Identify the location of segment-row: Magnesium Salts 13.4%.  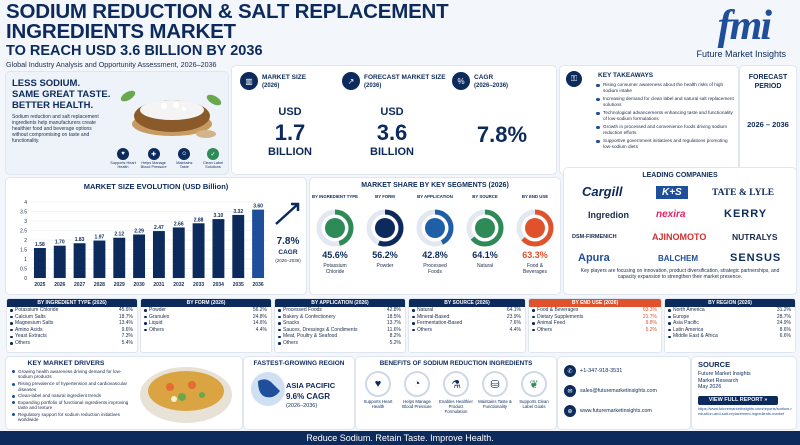
(72, 323).